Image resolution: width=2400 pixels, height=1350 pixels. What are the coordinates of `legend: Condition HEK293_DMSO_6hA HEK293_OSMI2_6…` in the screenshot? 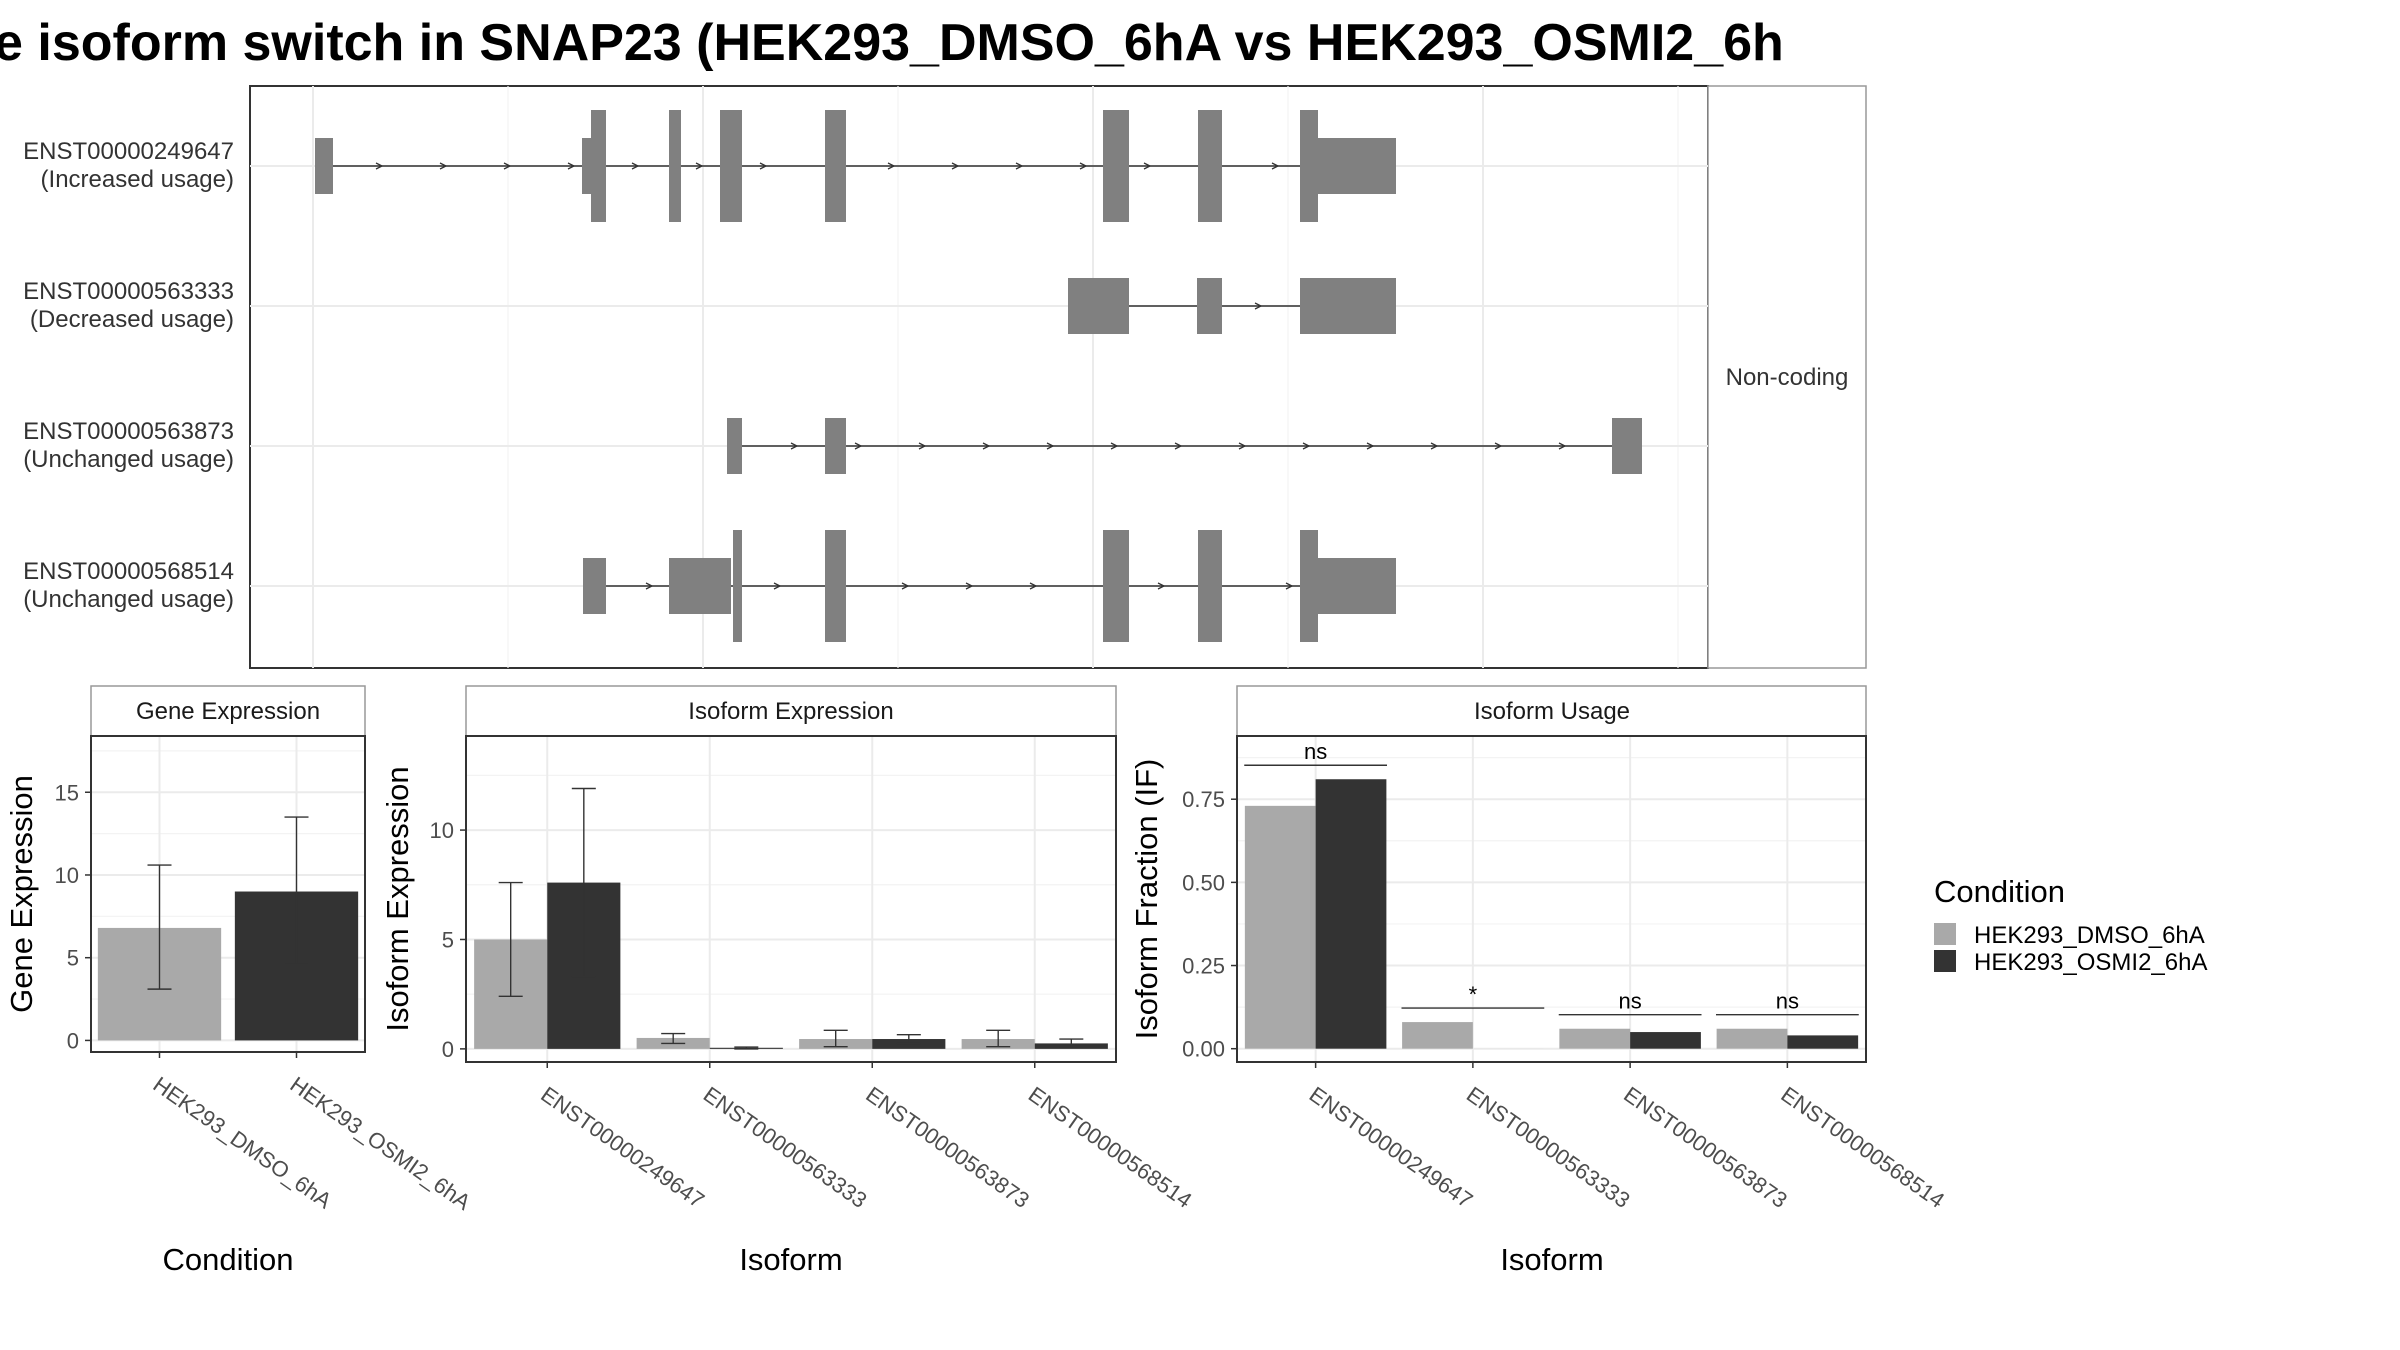 It's located at (2070, 925).